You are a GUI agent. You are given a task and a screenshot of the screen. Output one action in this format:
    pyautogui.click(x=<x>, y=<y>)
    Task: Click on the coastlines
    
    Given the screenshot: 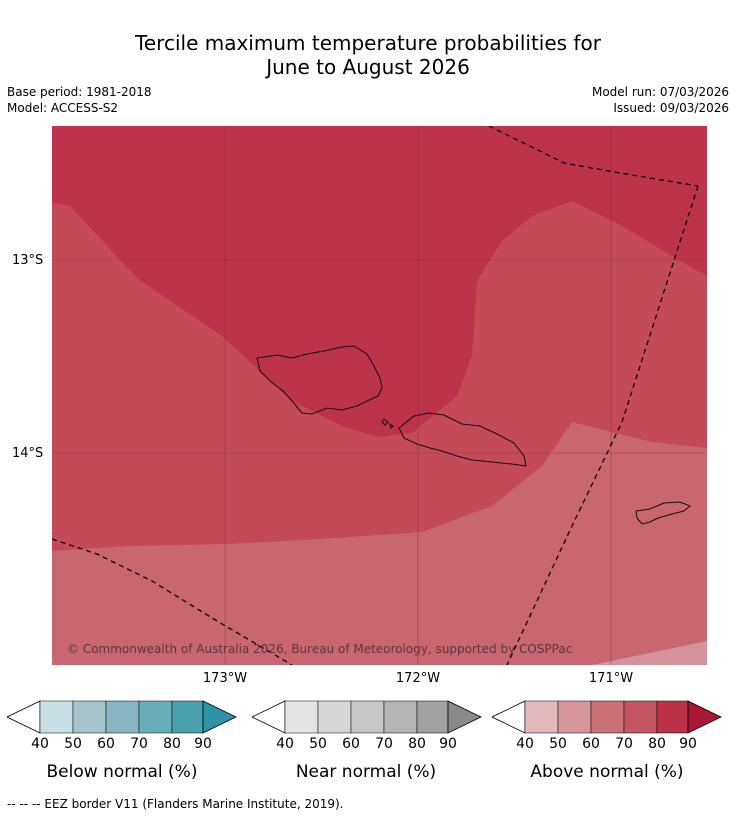 What is the action you would take?
    pyautogui.click(x=473, y=435)
    